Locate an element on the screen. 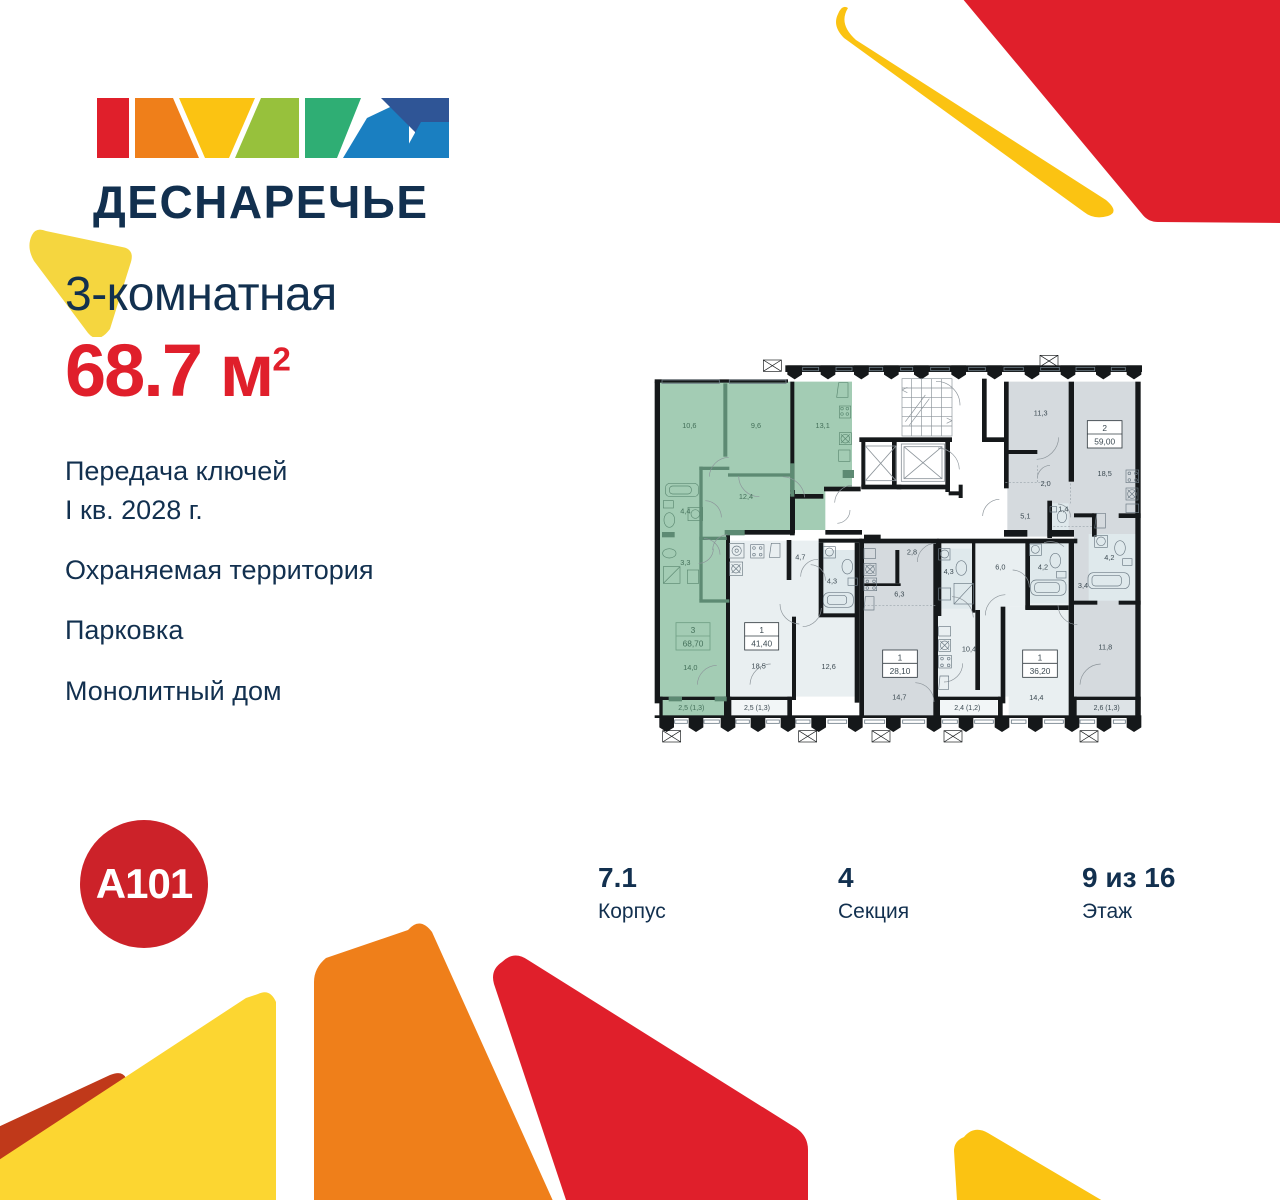  apartment-tag: 2 59,00 is located at coordinates (1104, 434).